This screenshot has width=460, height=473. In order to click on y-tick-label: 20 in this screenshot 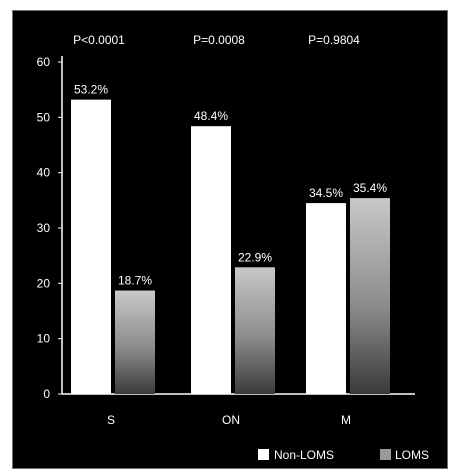, I will do `click(44, 283)`.